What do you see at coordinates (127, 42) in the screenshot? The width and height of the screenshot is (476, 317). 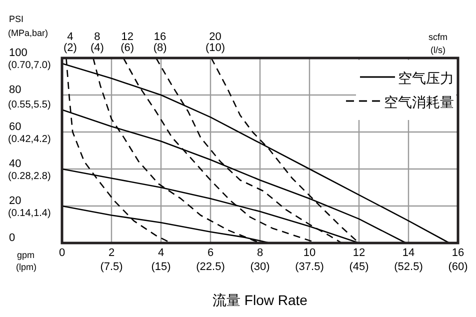 I see `annotation: 12 (6)` at bounding box center [127, 42].